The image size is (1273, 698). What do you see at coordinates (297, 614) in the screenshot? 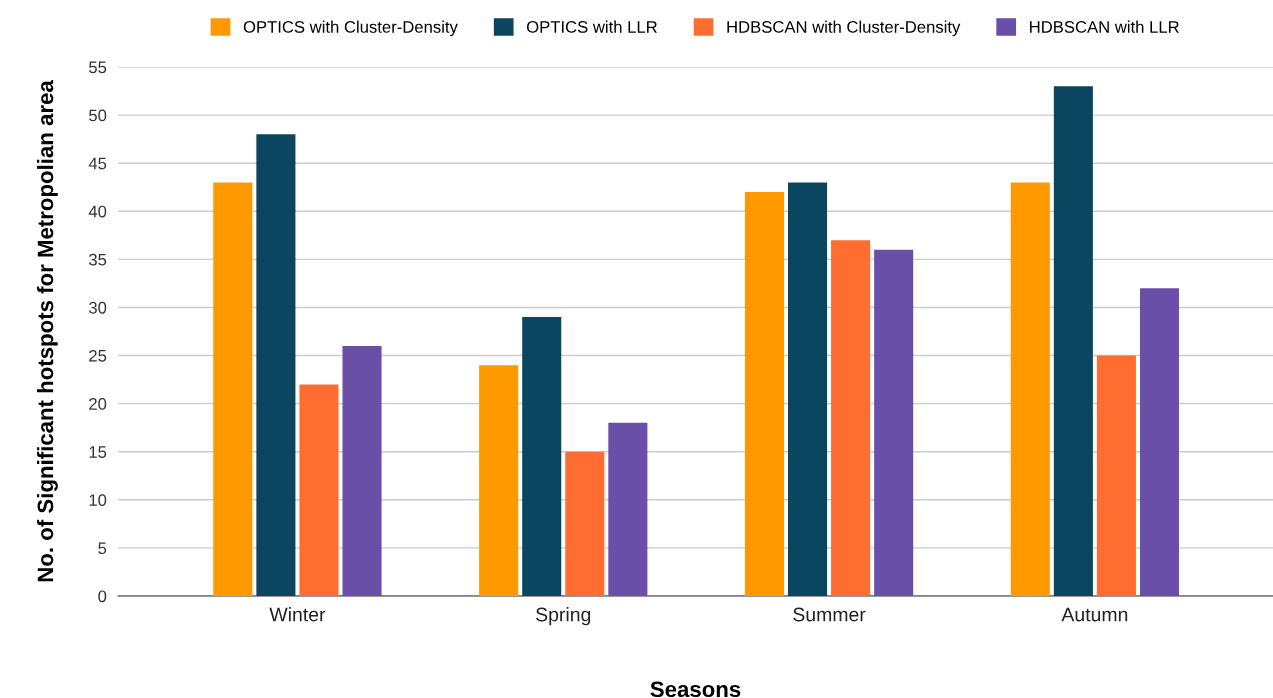
I see `x-tick-label: Winter` at bounding box center [297, 614].